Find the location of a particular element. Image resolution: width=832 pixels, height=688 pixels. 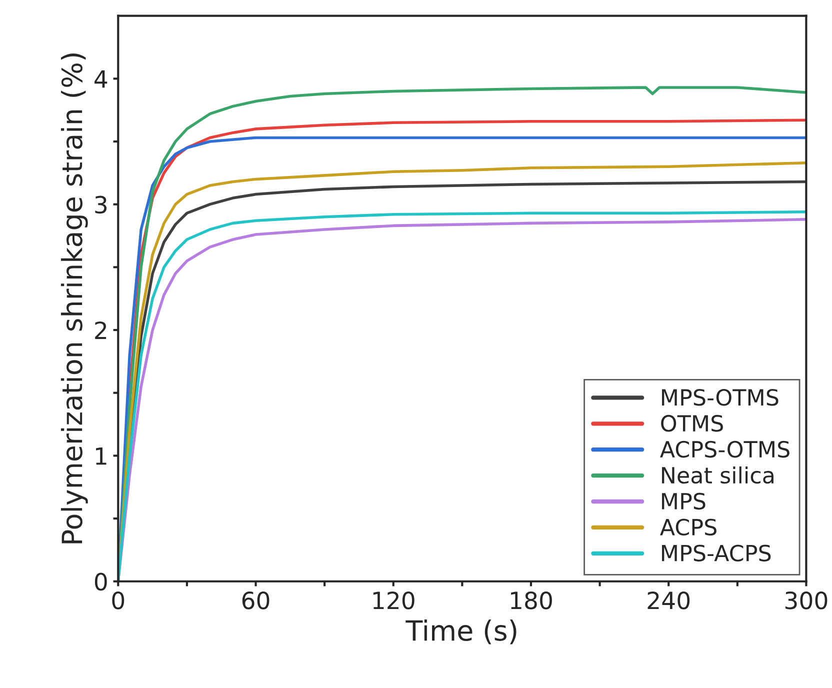

y-tick-label: 0 is located at coordinates (100, 581).